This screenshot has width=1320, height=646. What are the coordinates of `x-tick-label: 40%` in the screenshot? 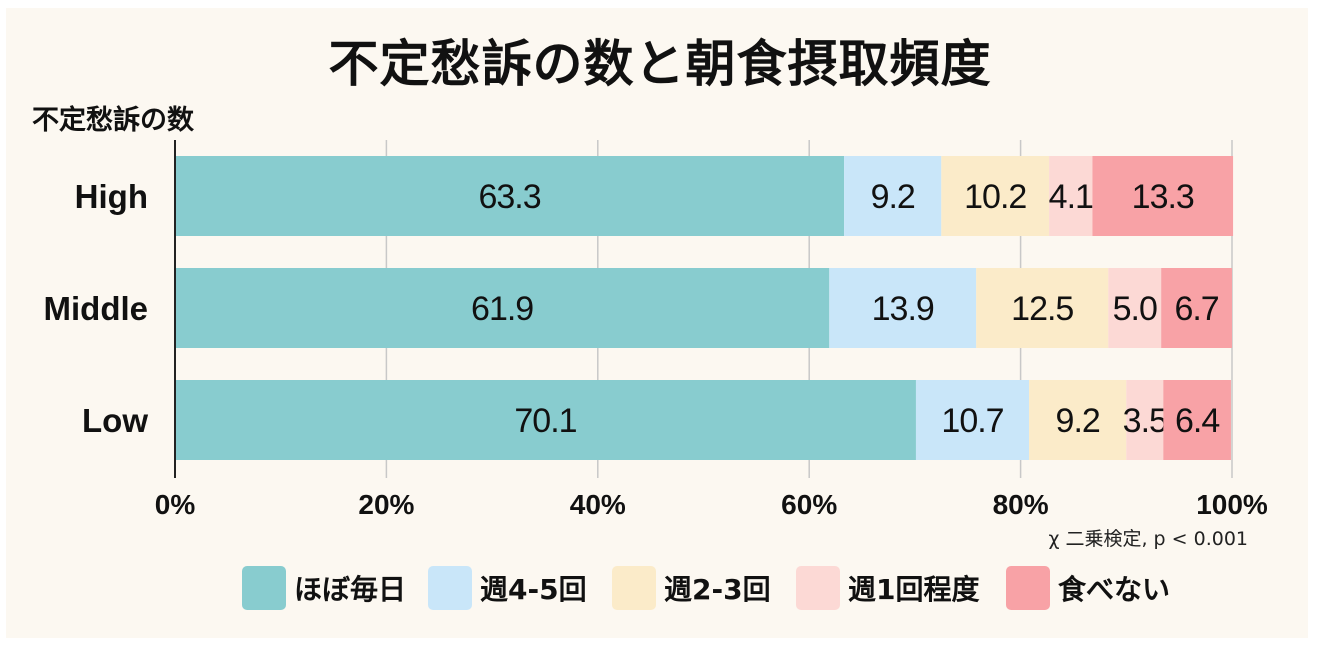 It's located at (598, 504).